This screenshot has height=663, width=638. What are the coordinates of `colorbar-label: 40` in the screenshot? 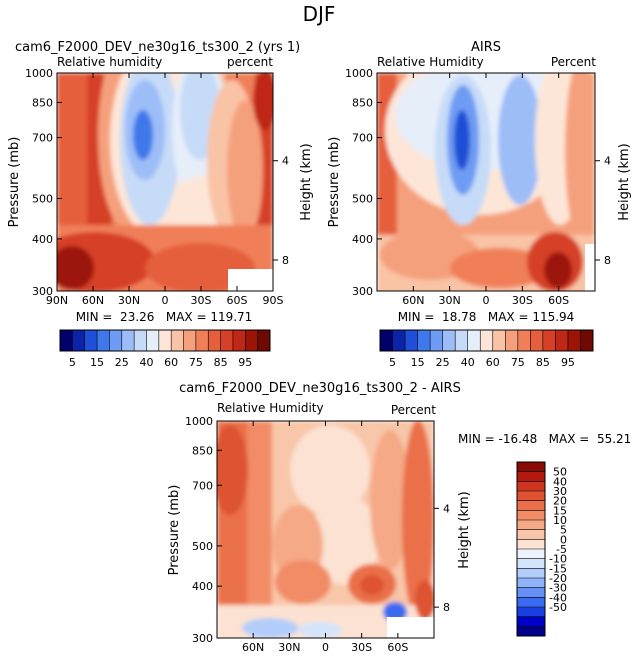 It's located at (560, 481).